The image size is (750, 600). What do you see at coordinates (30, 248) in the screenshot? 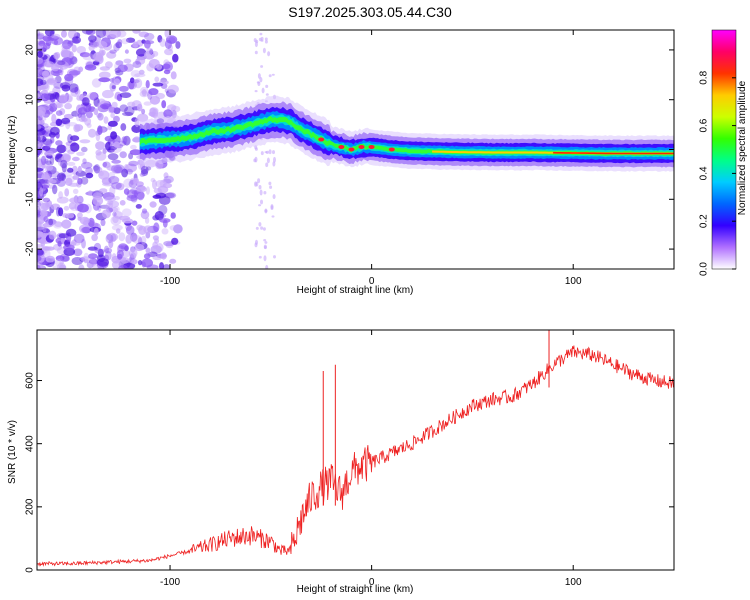
I see `y-tick-label: -20` at bounding box center [30, 248].